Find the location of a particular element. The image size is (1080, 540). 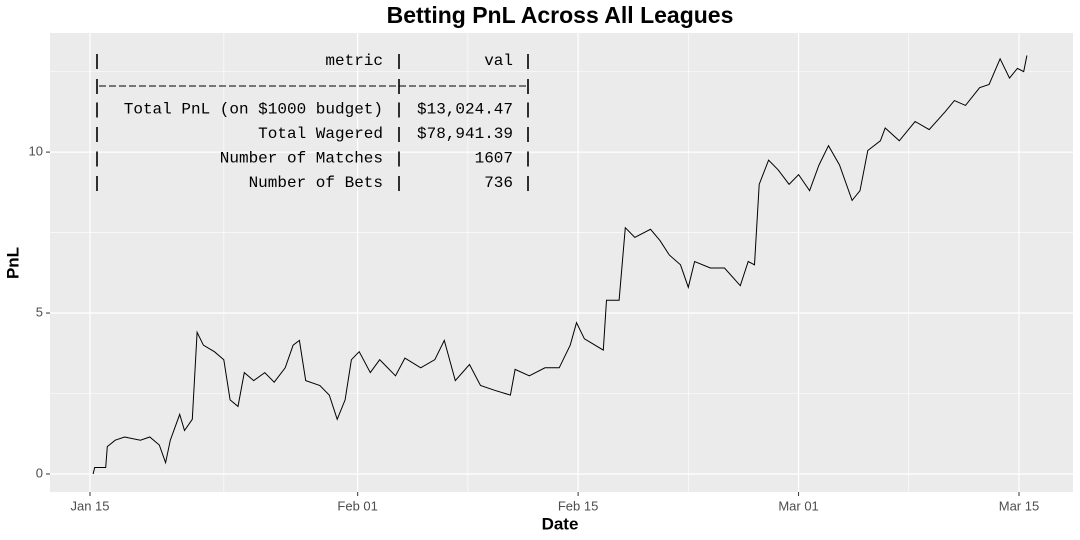

x-axis-label: Date is located at coordinates (560, 523).